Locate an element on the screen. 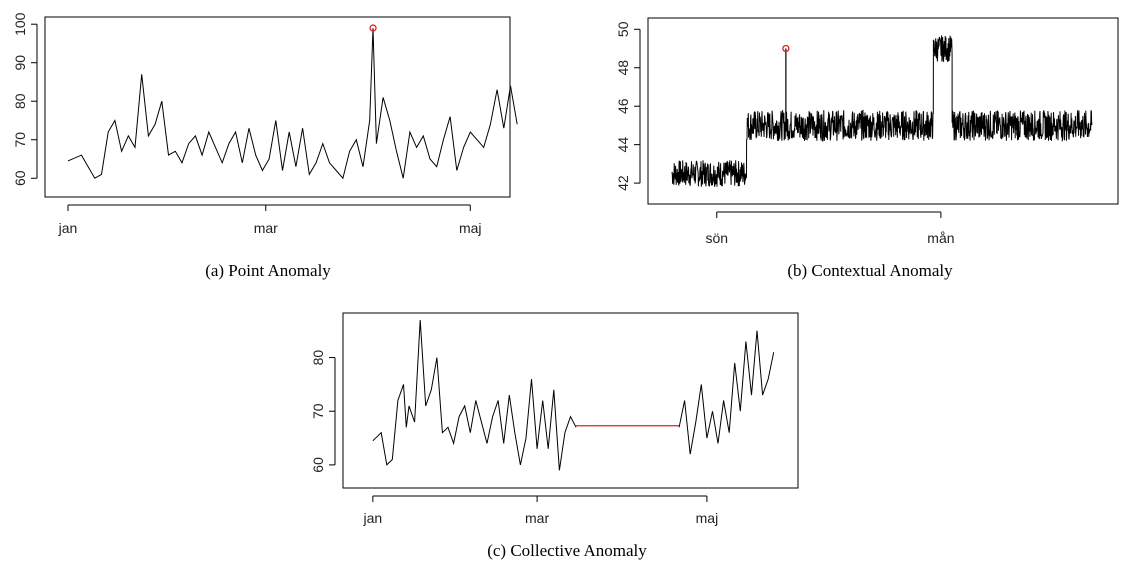 The height and width of the screenshot is (565, 1123). y-tick-label: 42 is located at coordinates (623, 183).